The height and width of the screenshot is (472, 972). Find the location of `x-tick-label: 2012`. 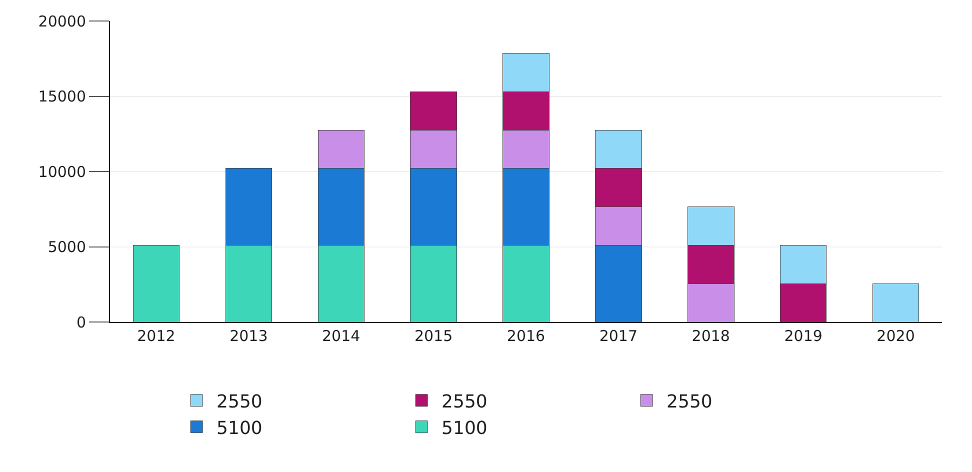

x-tick-label: 2012 is located at coordinates (156, 336).